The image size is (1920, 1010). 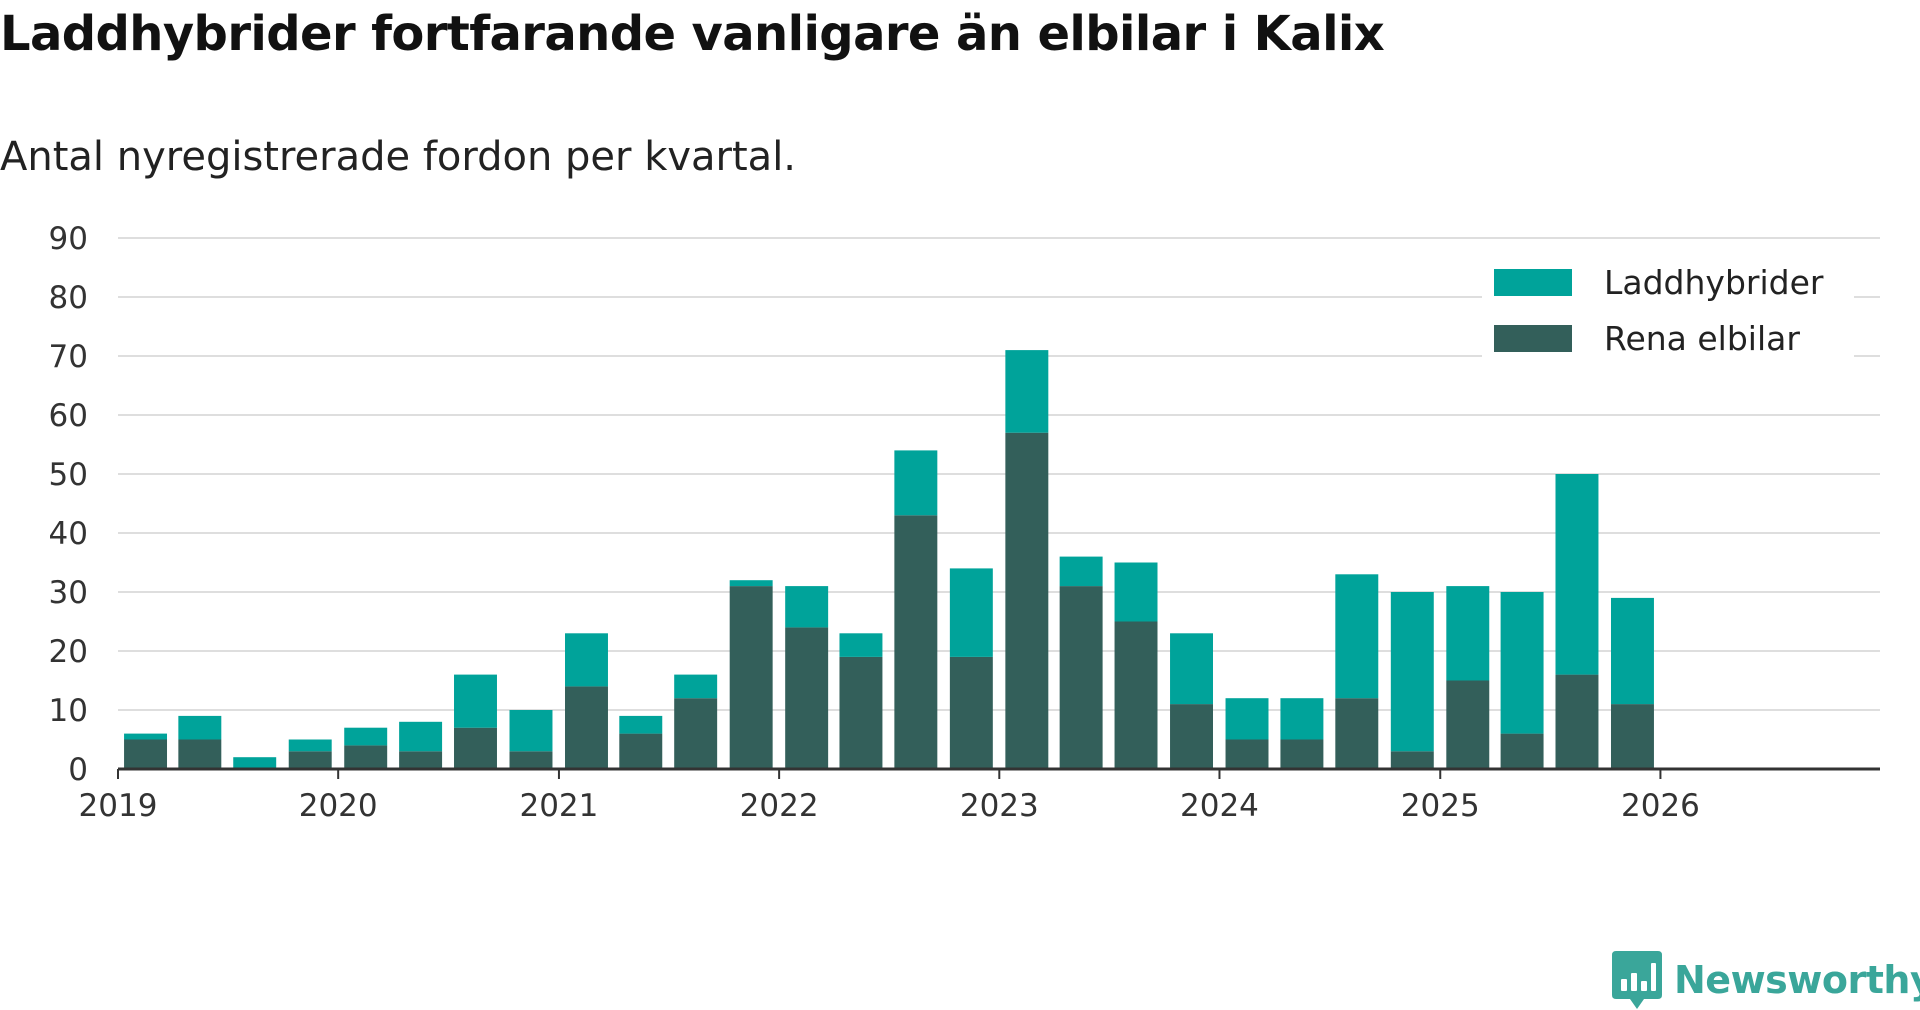 I want to click on y-tick-label: 20, so click(x=68, y=652).